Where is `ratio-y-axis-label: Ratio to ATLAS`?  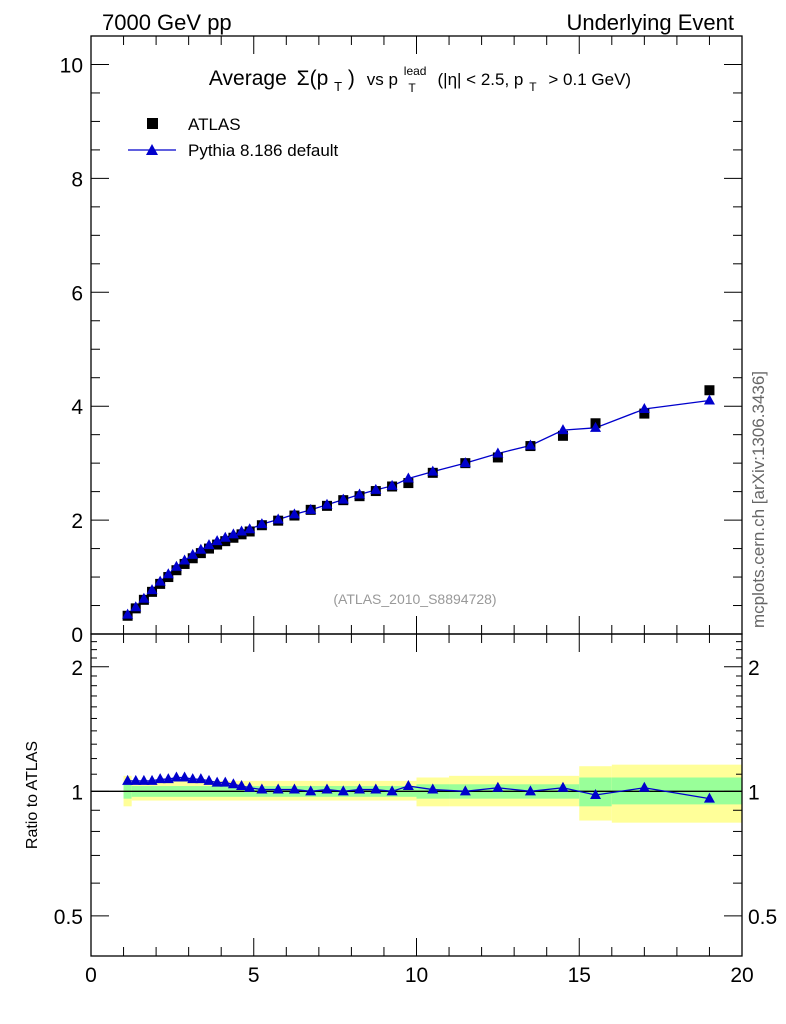
ratio-y-axis-label: Ratio to ATLAS is located at coordinates (32, 795).